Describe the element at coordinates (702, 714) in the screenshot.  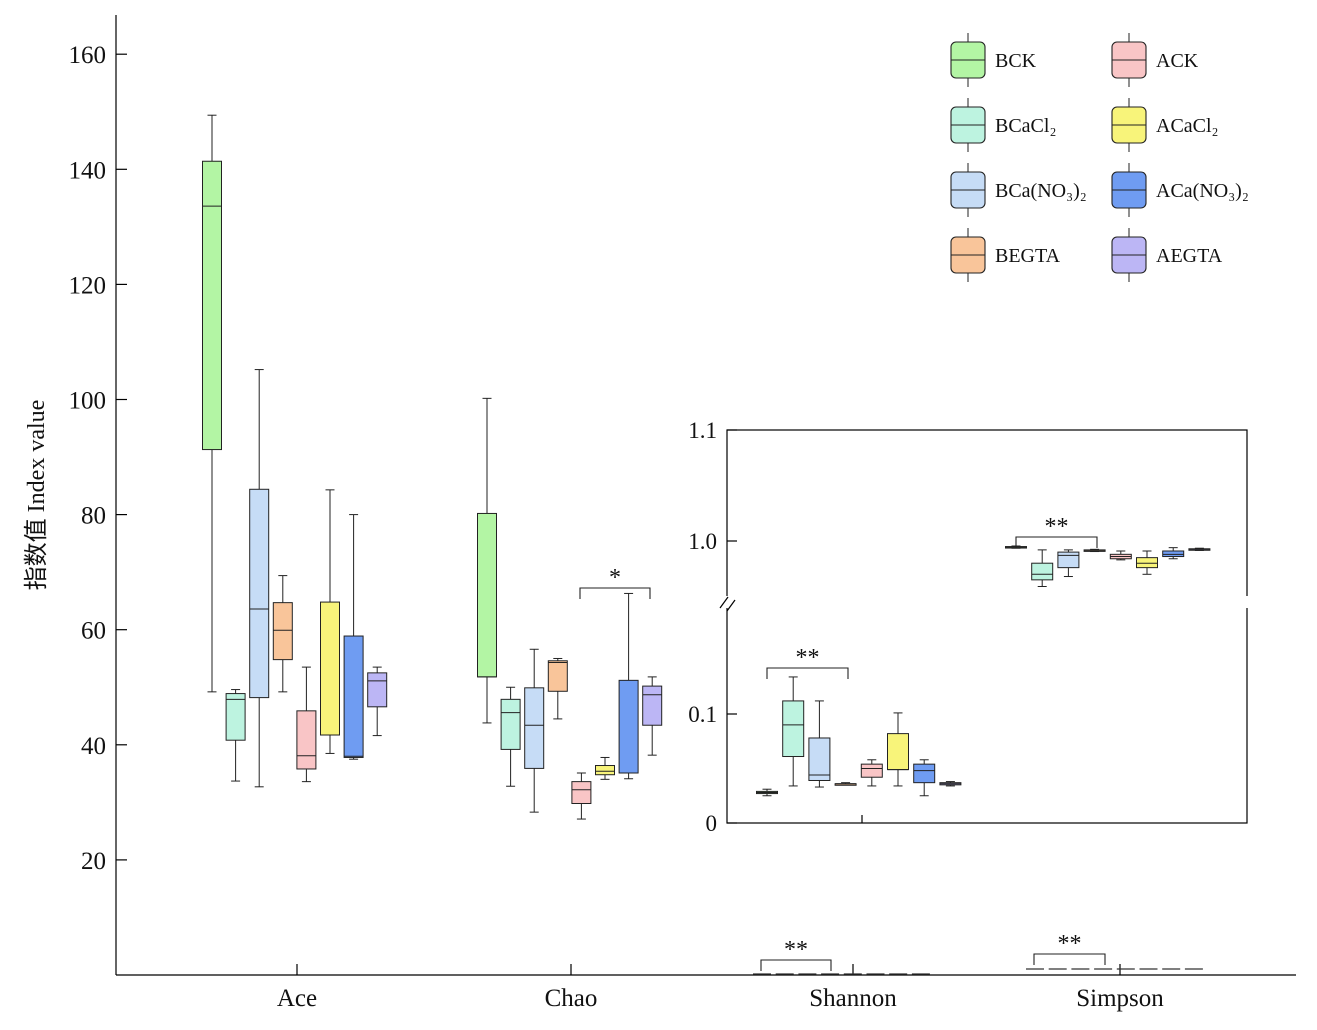
I see `inset-y-tick-label: 0.1` at that location.